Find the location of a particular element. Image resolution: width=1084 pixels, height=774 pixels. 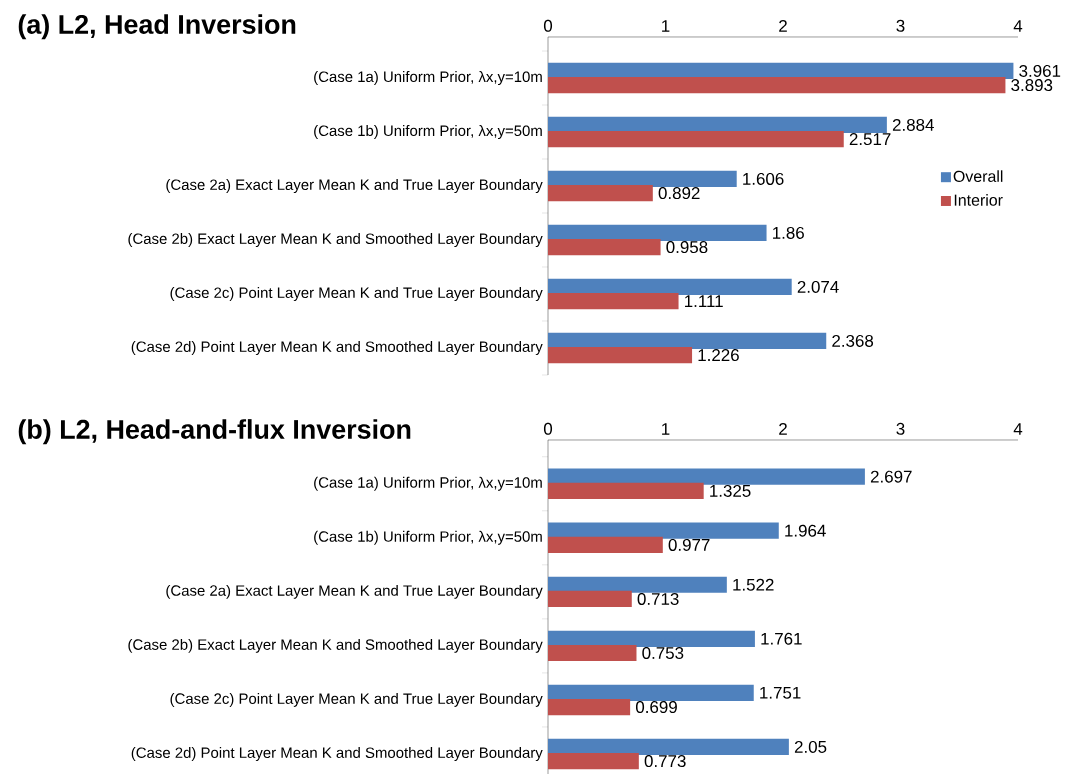

data-label: 0.892 is located at coordinates (679, 193).